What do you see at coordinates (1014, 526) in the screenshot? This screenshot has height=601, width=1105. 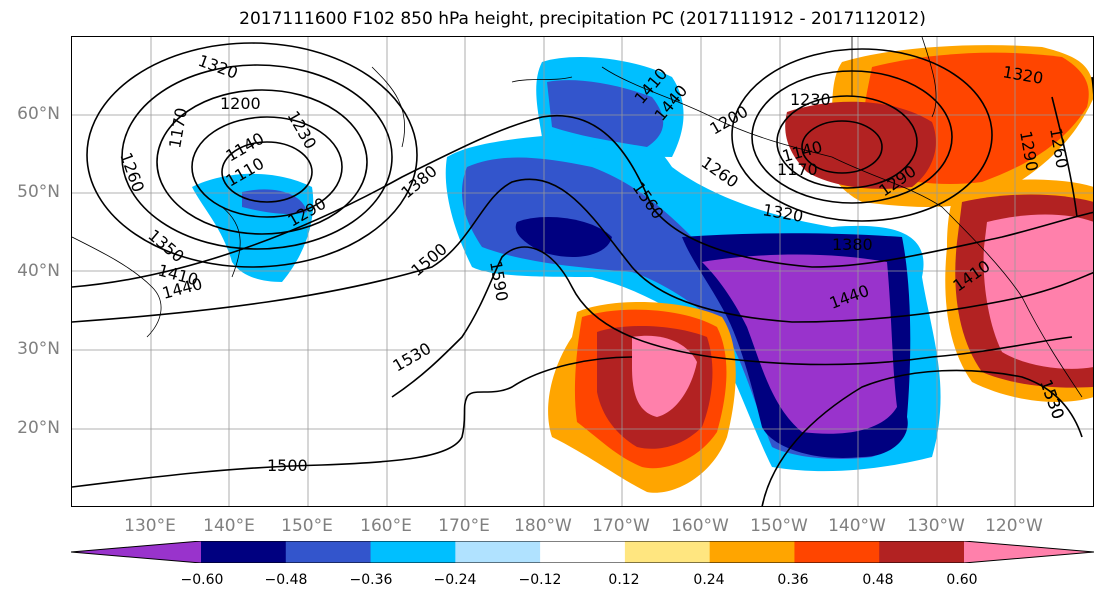 I see `lon-label: 120°W` at bounding box center [1014, 526].